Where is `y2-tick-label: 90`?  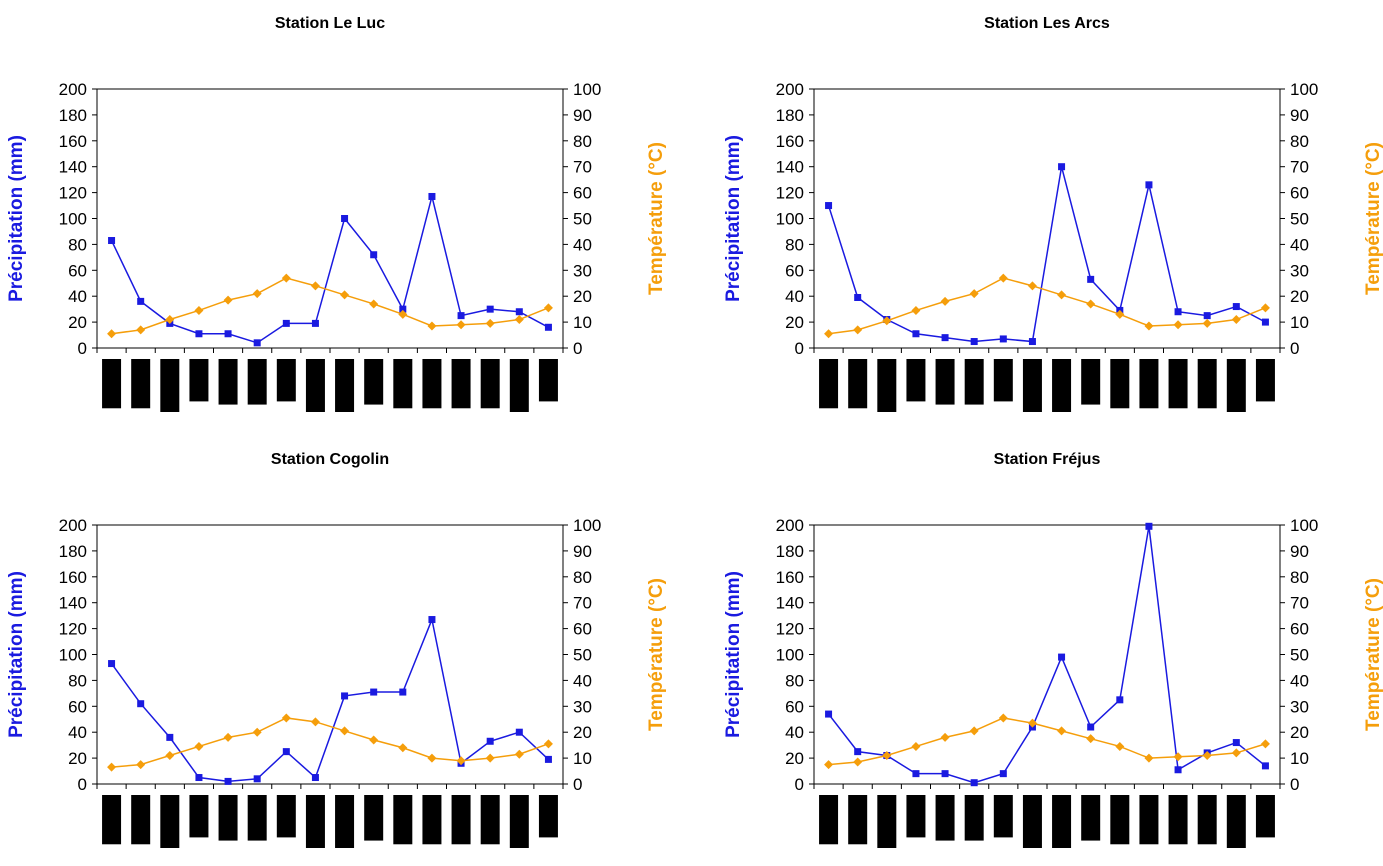 y2-tick-label: 90 is located at coordinates (582, 551).